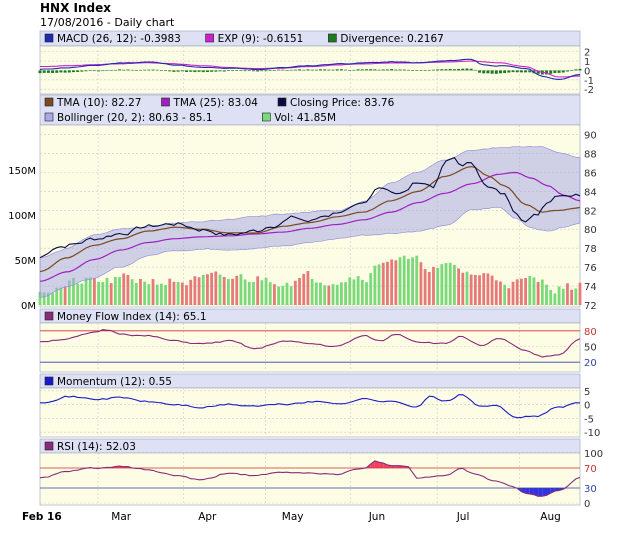 The height and width of the screenshot is (535, 620). What do you see at coordinates (25, 261) in the screenshot?
I see `volume-tick-label: 50M` at bounding box center [25, 261].